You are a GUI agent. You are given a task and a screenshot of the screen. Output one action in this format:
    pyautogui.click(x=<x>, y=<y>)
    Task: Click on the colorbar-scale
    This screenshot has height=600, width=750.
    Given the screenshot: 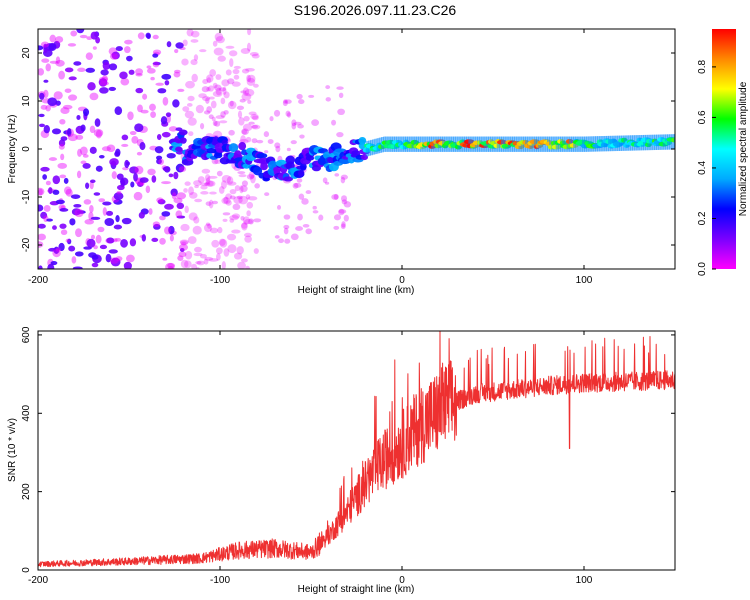 What is the action you would take?
    pyautogui.click(x=724, y=149)
    